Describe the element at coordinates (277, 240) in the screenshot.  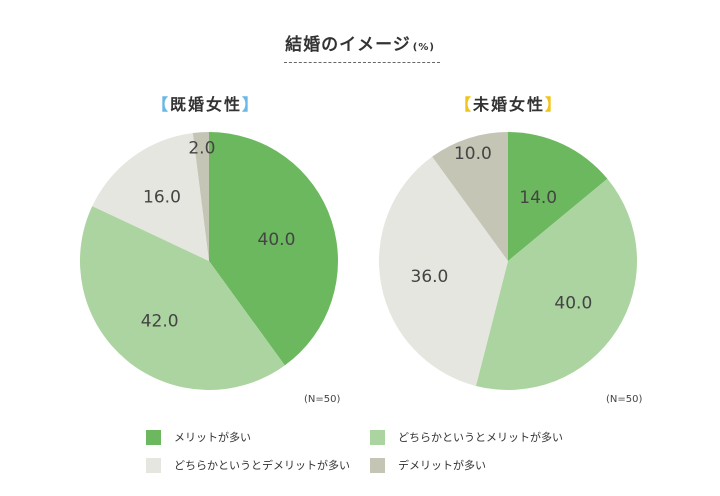
I see `pie-value-label-married-0: 40.0` at that location.